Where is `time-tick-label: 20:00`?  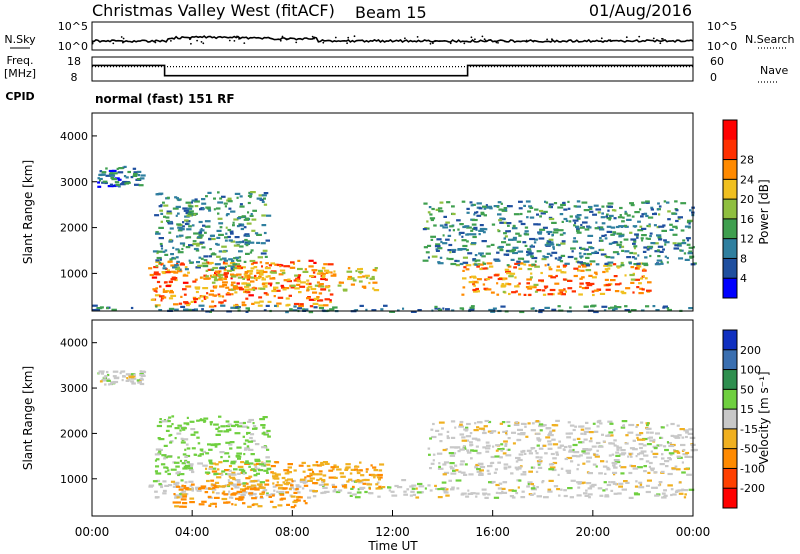 time-tick-label: 20:00 is located at coordinates (593, 532).